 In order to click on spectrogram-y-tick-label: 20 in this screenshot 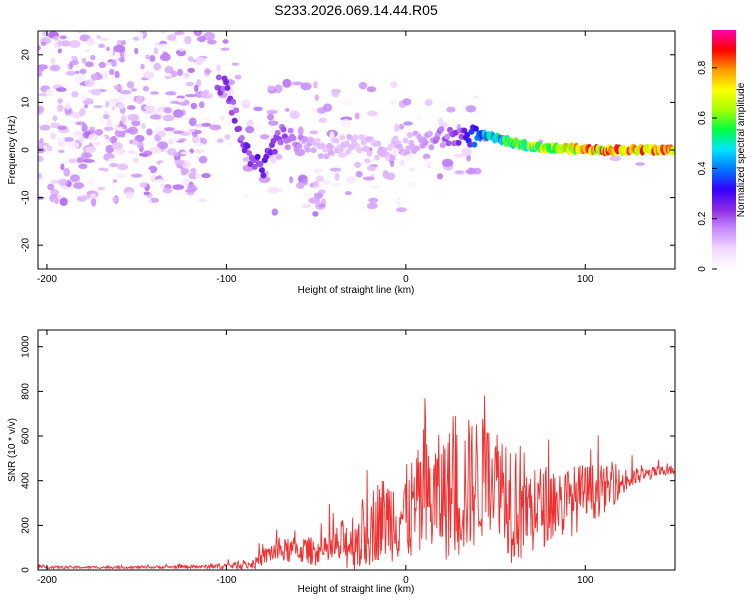, I will do `click(26, 55)`.